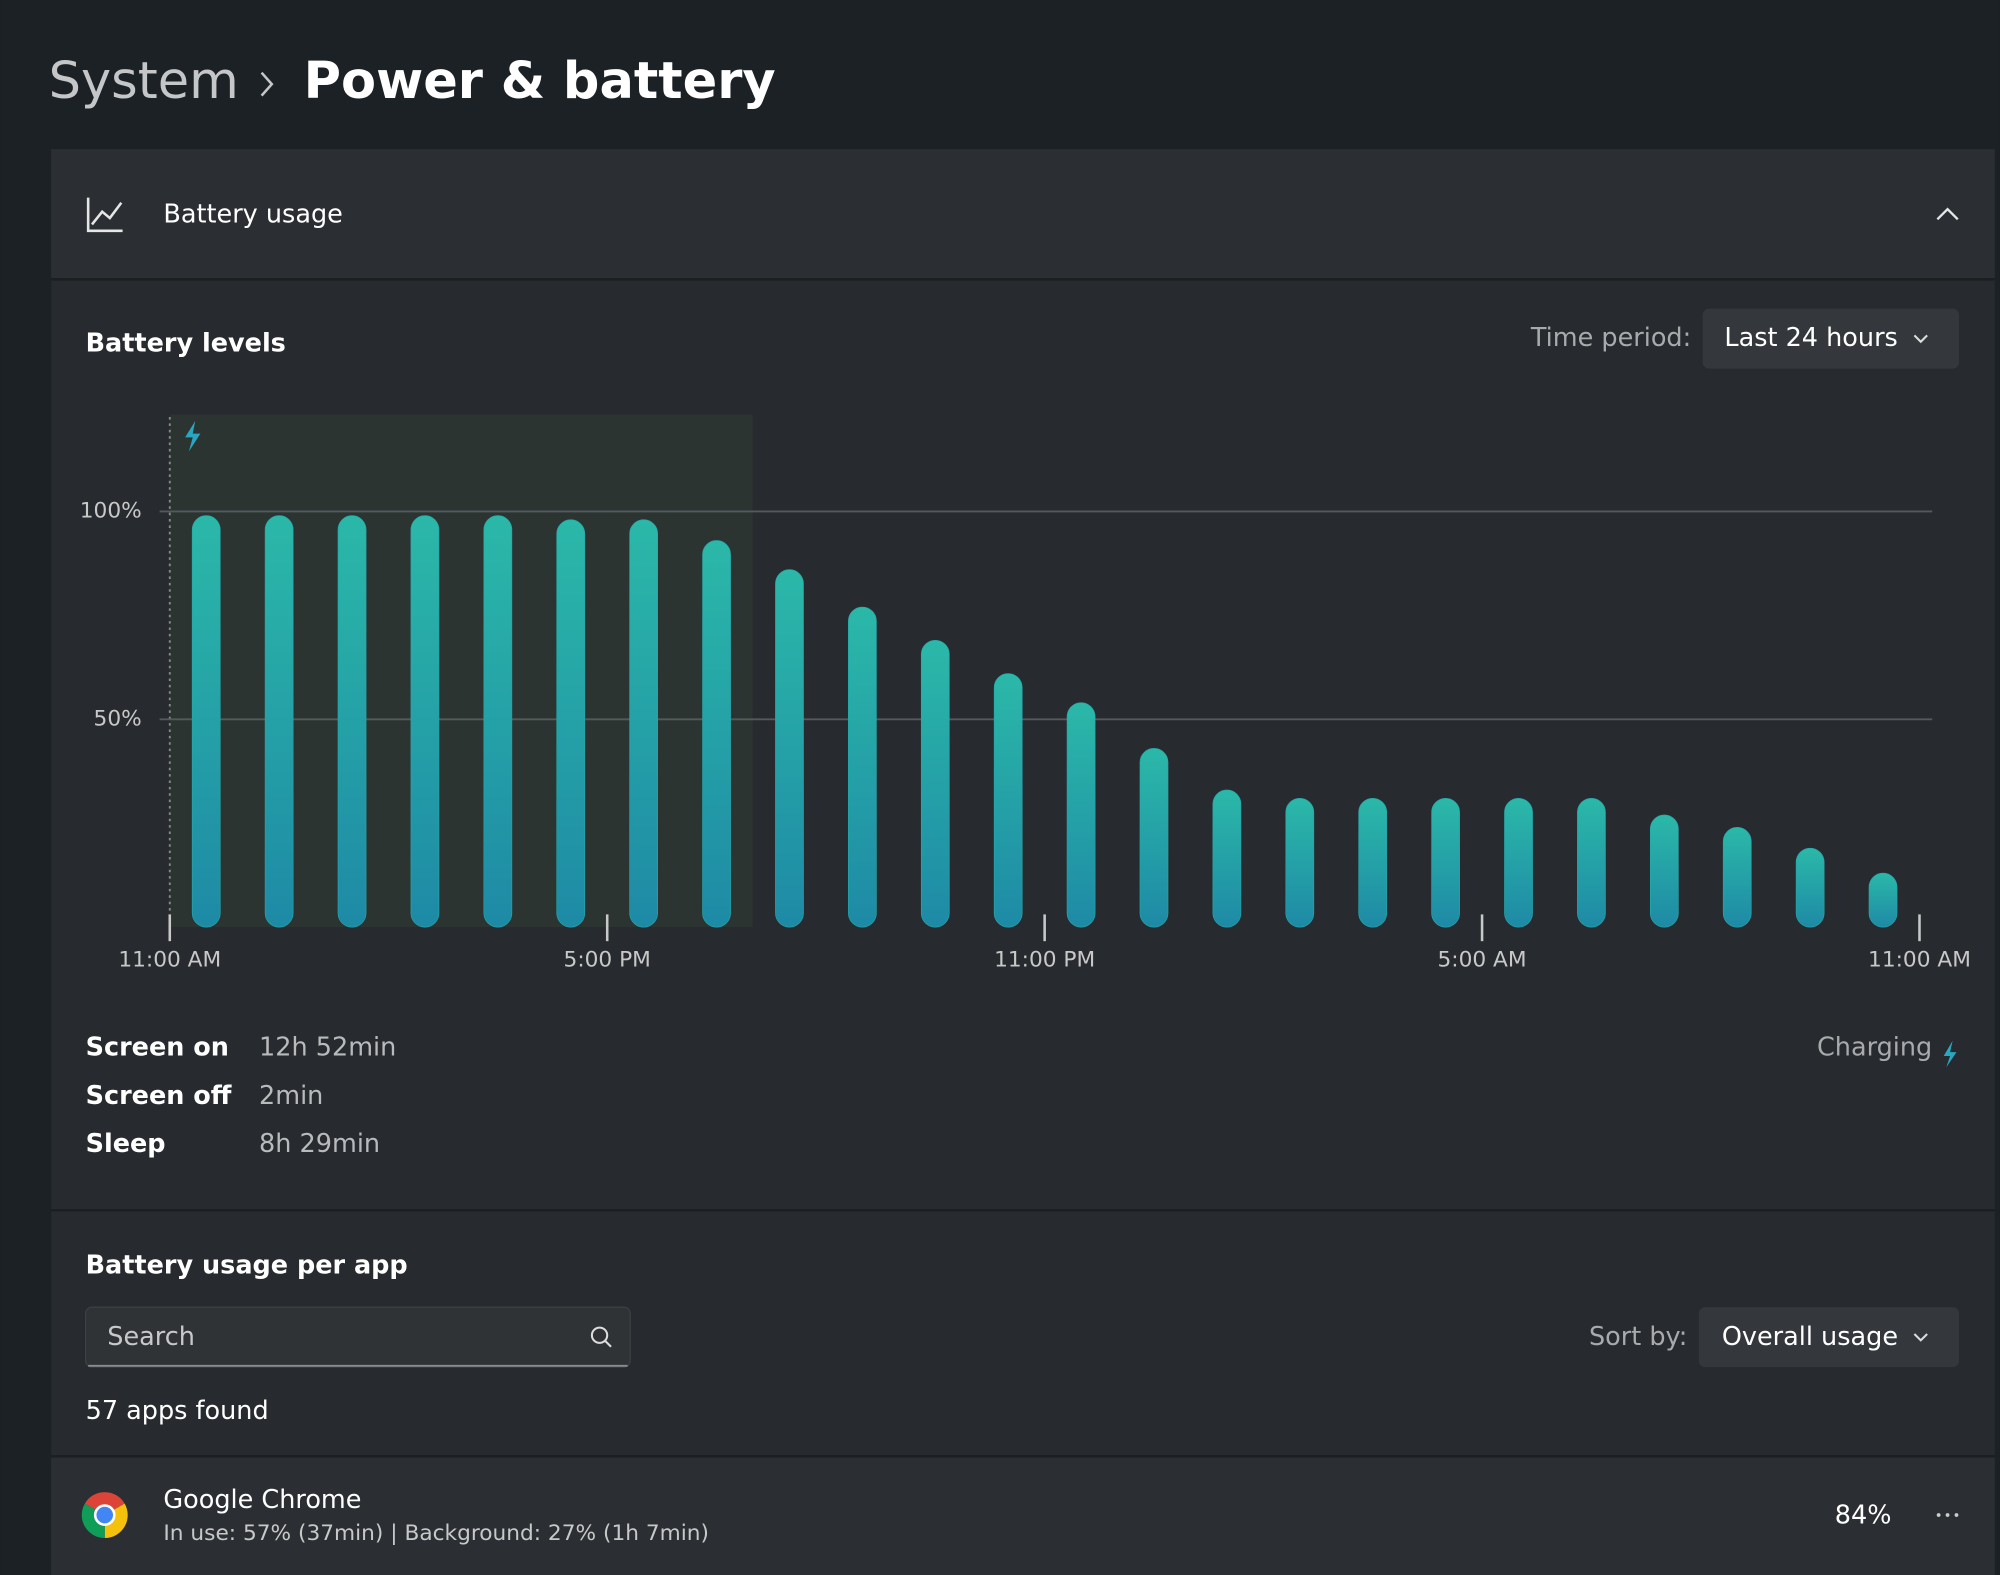  I want to click on apps-title: Battery usage per app, so click(247, 1265).